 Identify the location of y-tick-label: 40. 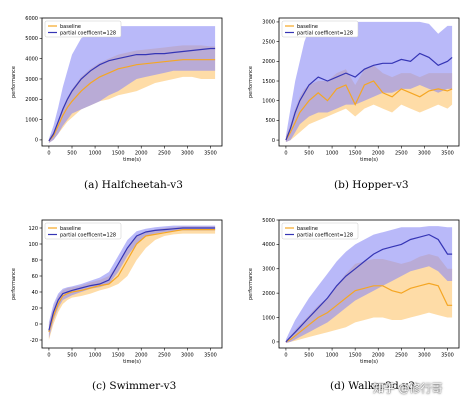
(35, 293).